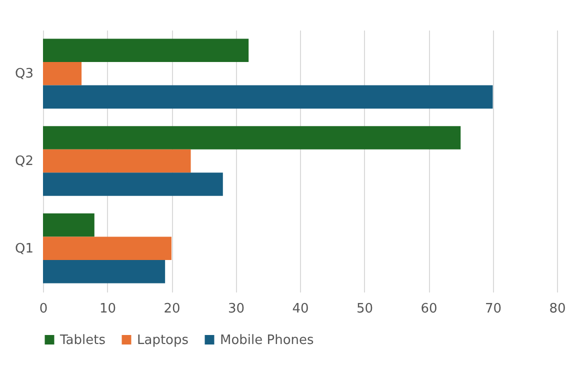 This screenshot has width=584, height=382. What do you see at coordinates (172, 309) in the screenshot?
I see `x-tick-label: 20` at bounding box center [172, 309].